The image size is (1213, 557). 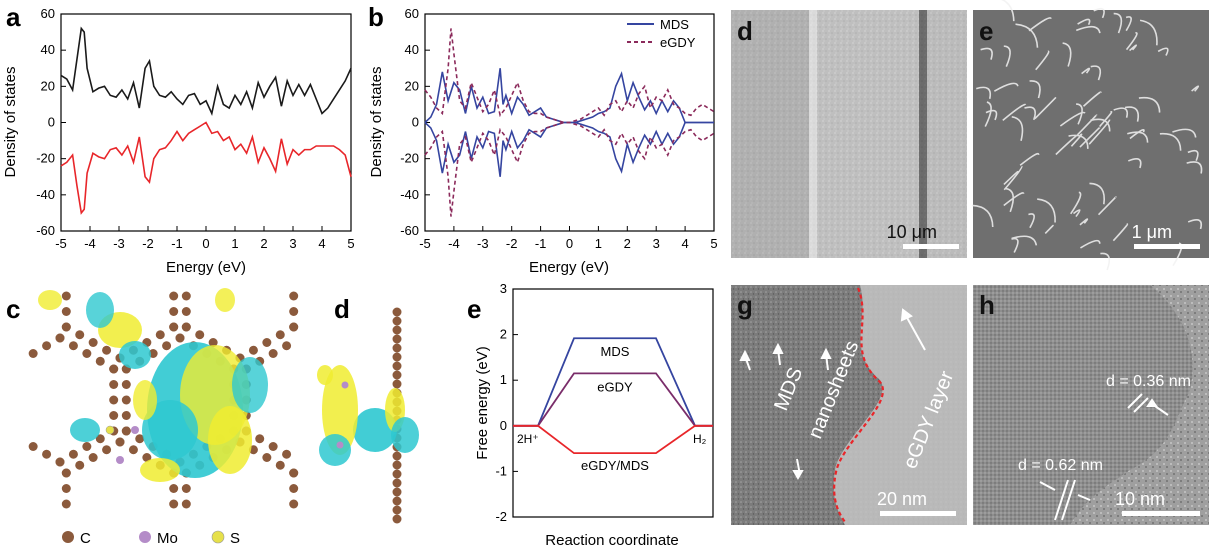 I want to click on y-tick-label-e-5: 3, so click(x=503, y=288).